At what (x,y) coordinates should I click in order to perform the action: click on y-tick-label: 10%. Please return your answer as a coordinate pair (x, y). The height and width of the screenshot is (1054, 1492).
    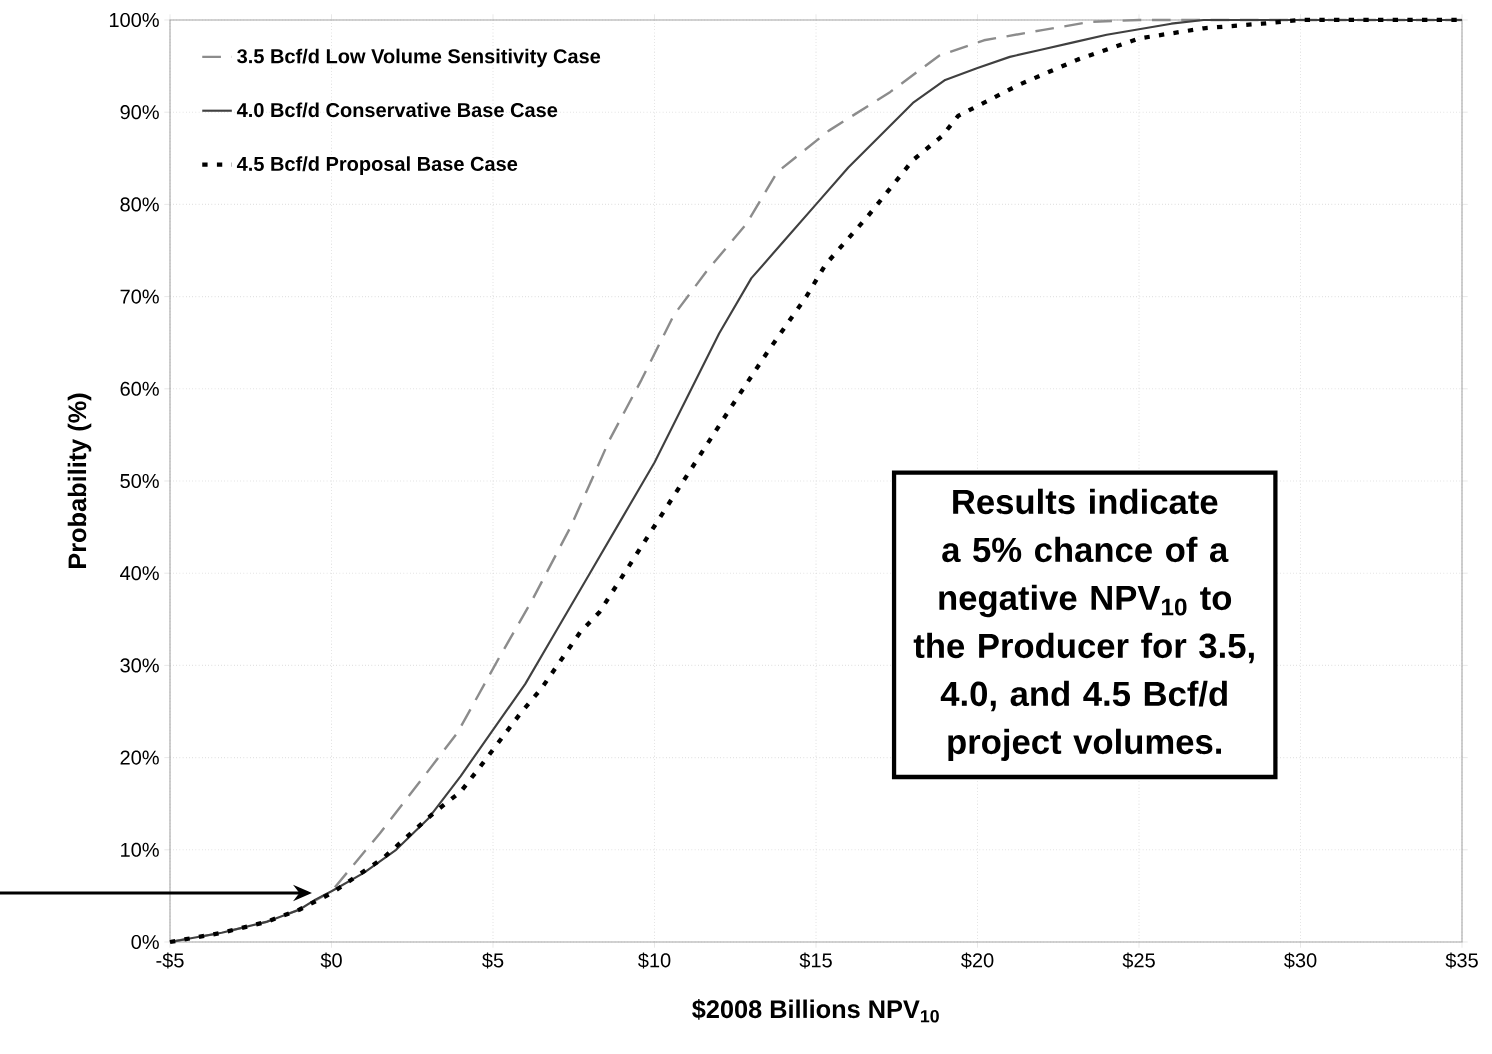
    Looking at the image, I should click on (140, 849).